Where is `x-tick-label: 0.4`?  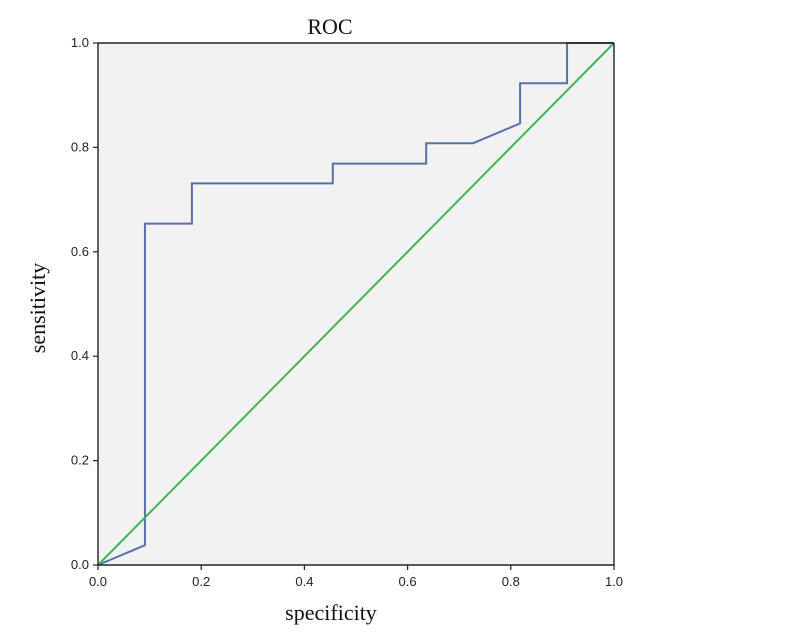
x-tick-label: 0.4 is located at coordinates (304, 581).